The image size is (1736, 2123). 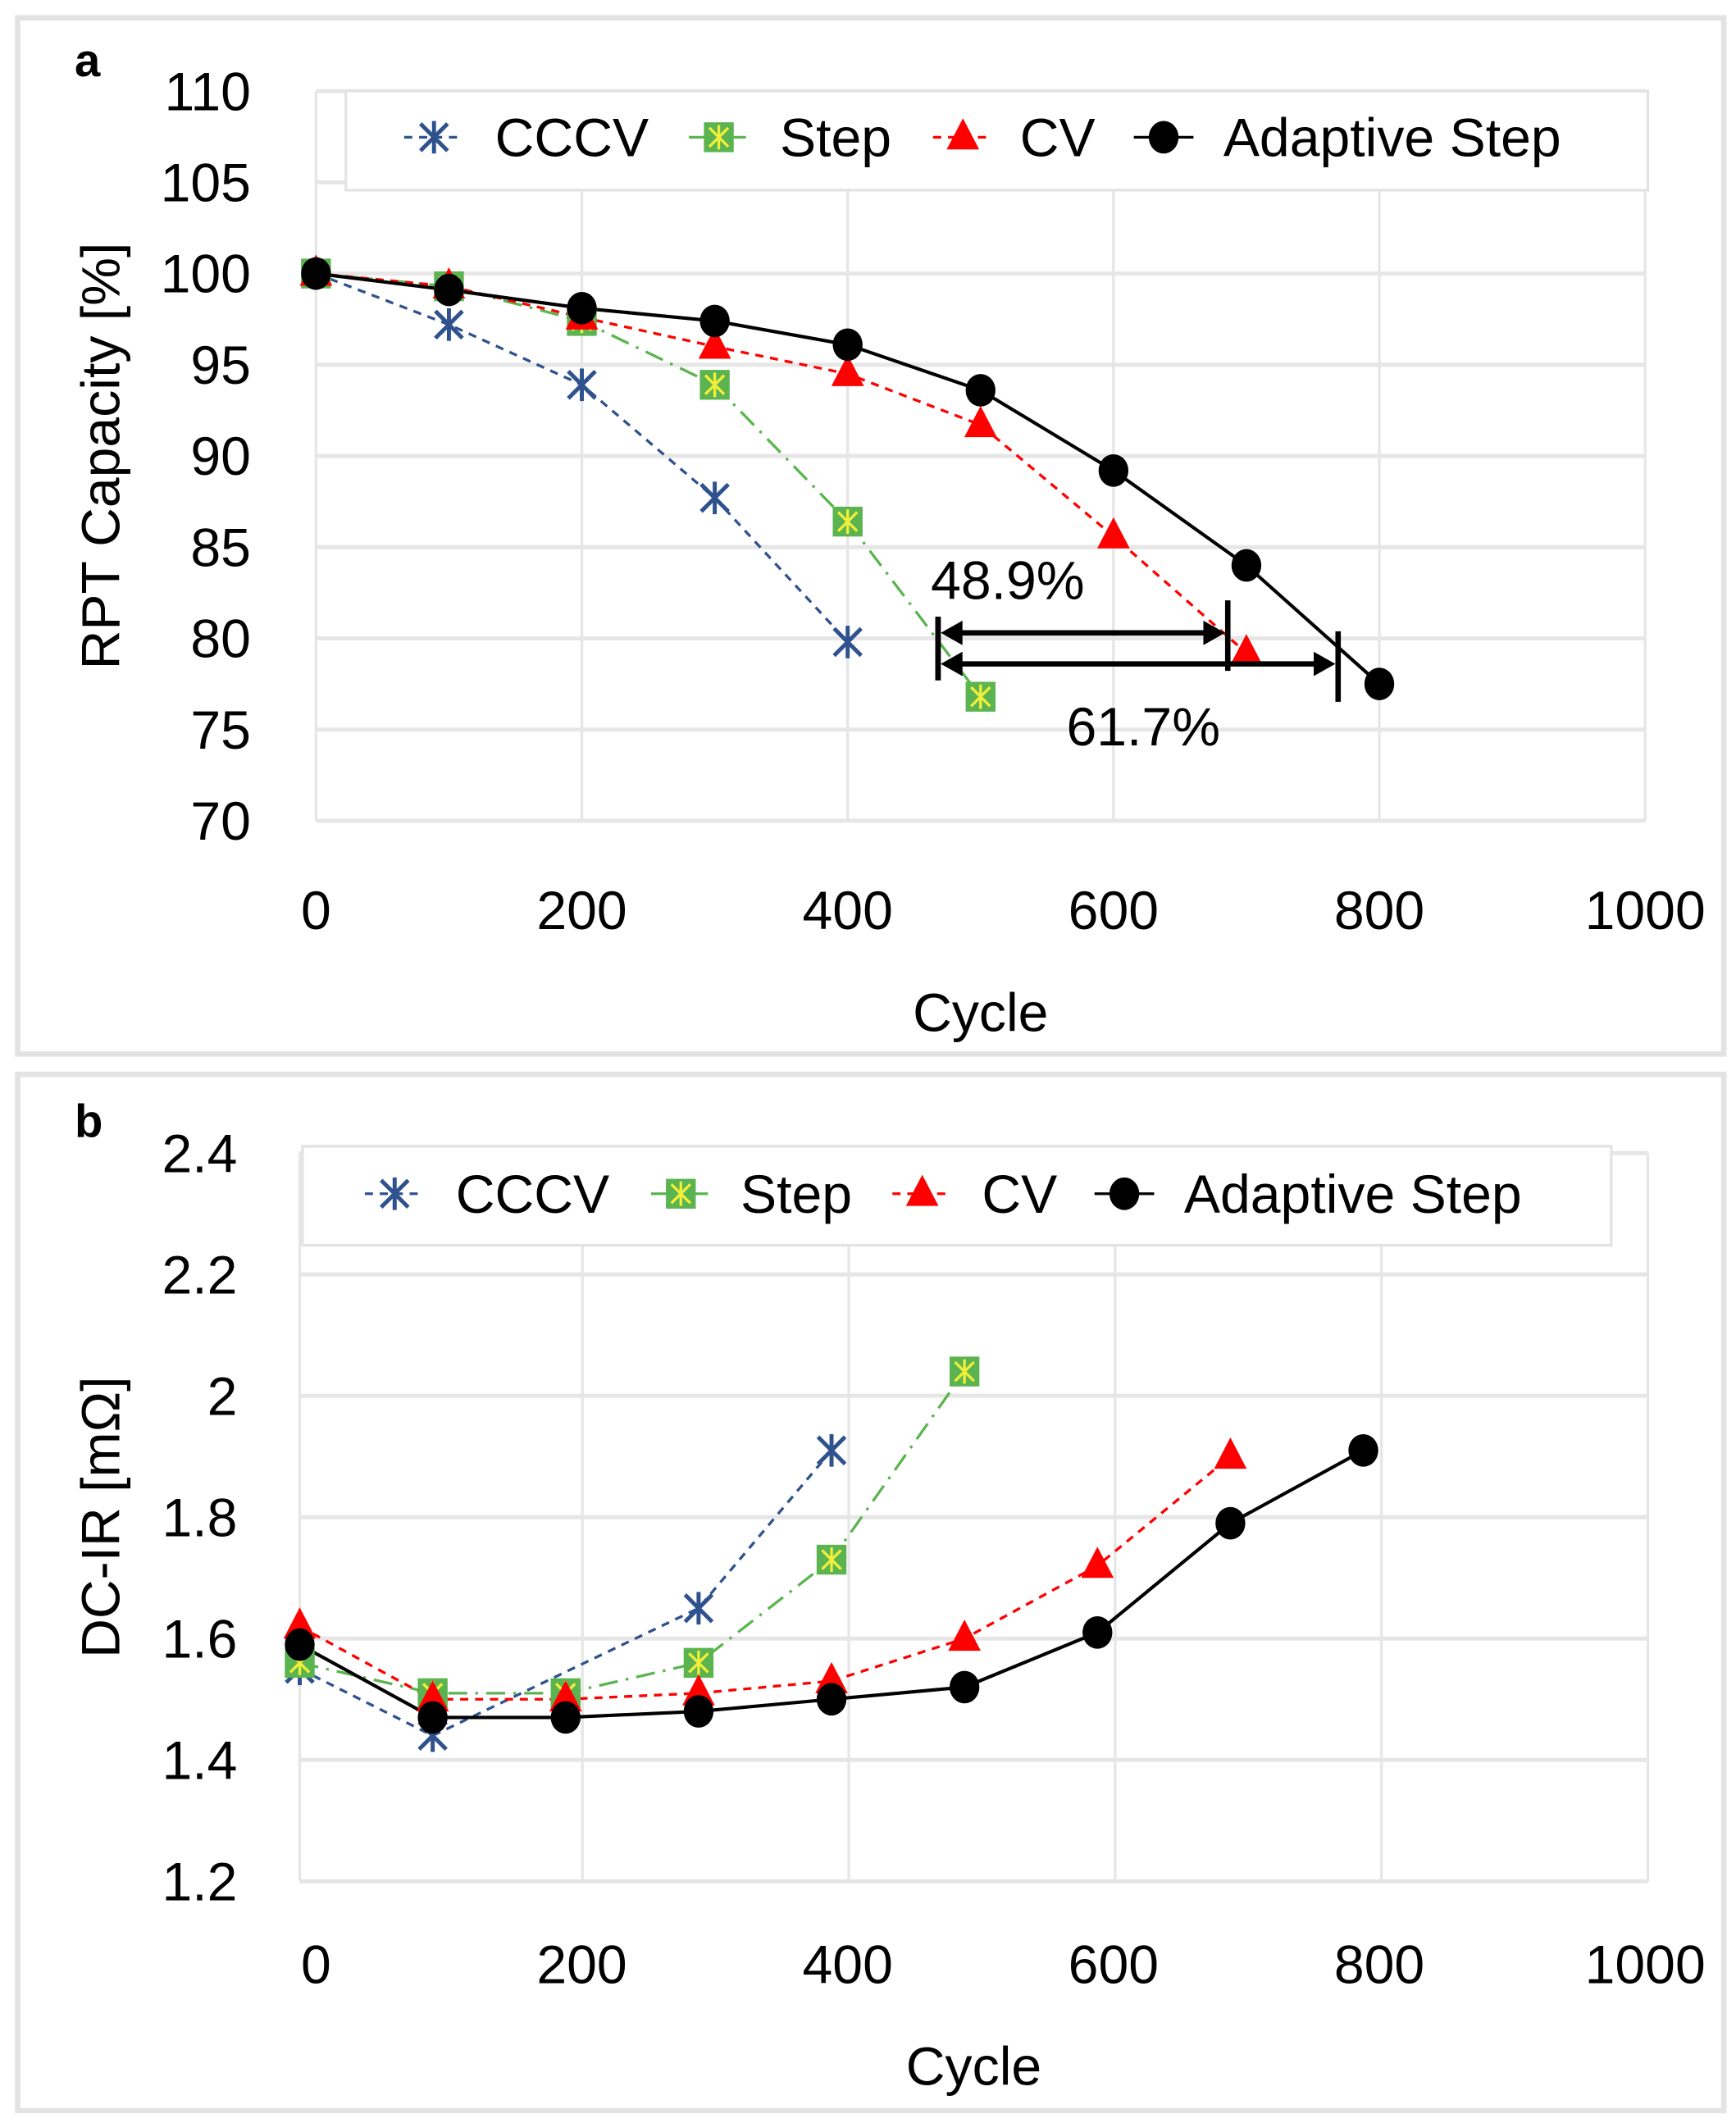 What do you see at coordinates (973, 2066) in the screenshot?
I see `x-axis-title: Cycle` at bounding box center [973, 2066].